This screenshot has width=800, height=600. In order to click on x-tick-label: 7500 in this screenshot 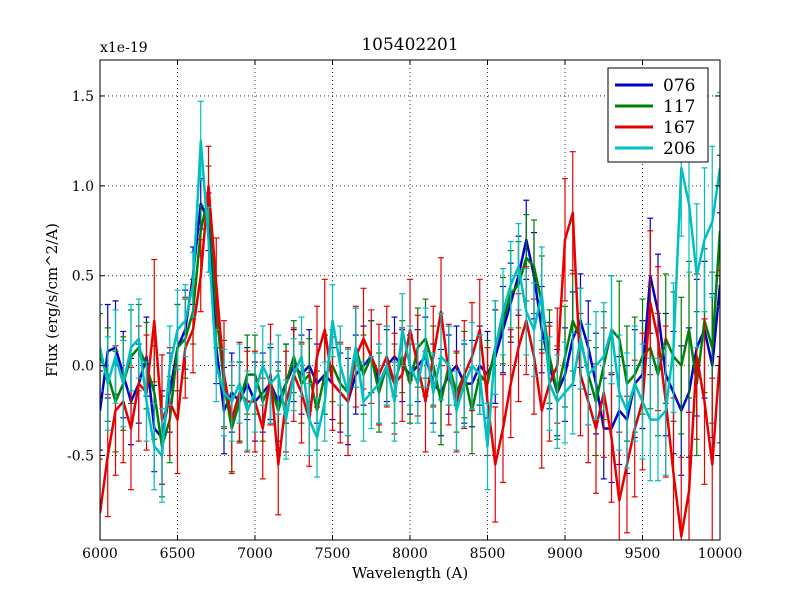, I will do `click(333, 554)`.